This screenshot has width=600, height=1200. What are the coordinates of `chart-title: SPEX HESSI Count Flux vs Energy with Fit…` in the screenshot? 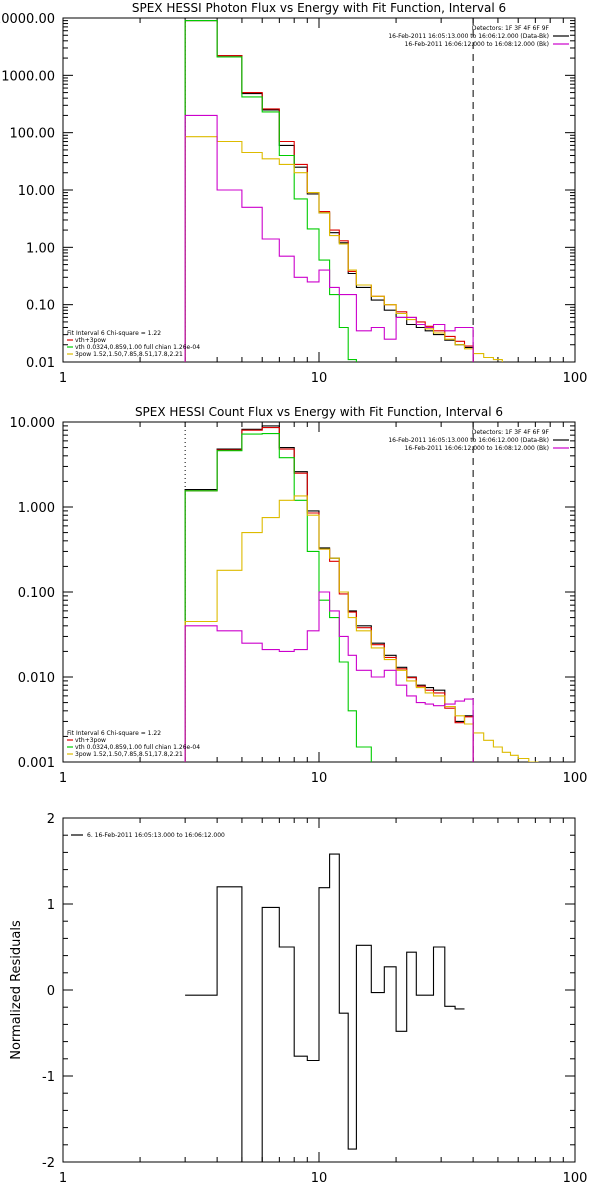 It's located at (319, 412).